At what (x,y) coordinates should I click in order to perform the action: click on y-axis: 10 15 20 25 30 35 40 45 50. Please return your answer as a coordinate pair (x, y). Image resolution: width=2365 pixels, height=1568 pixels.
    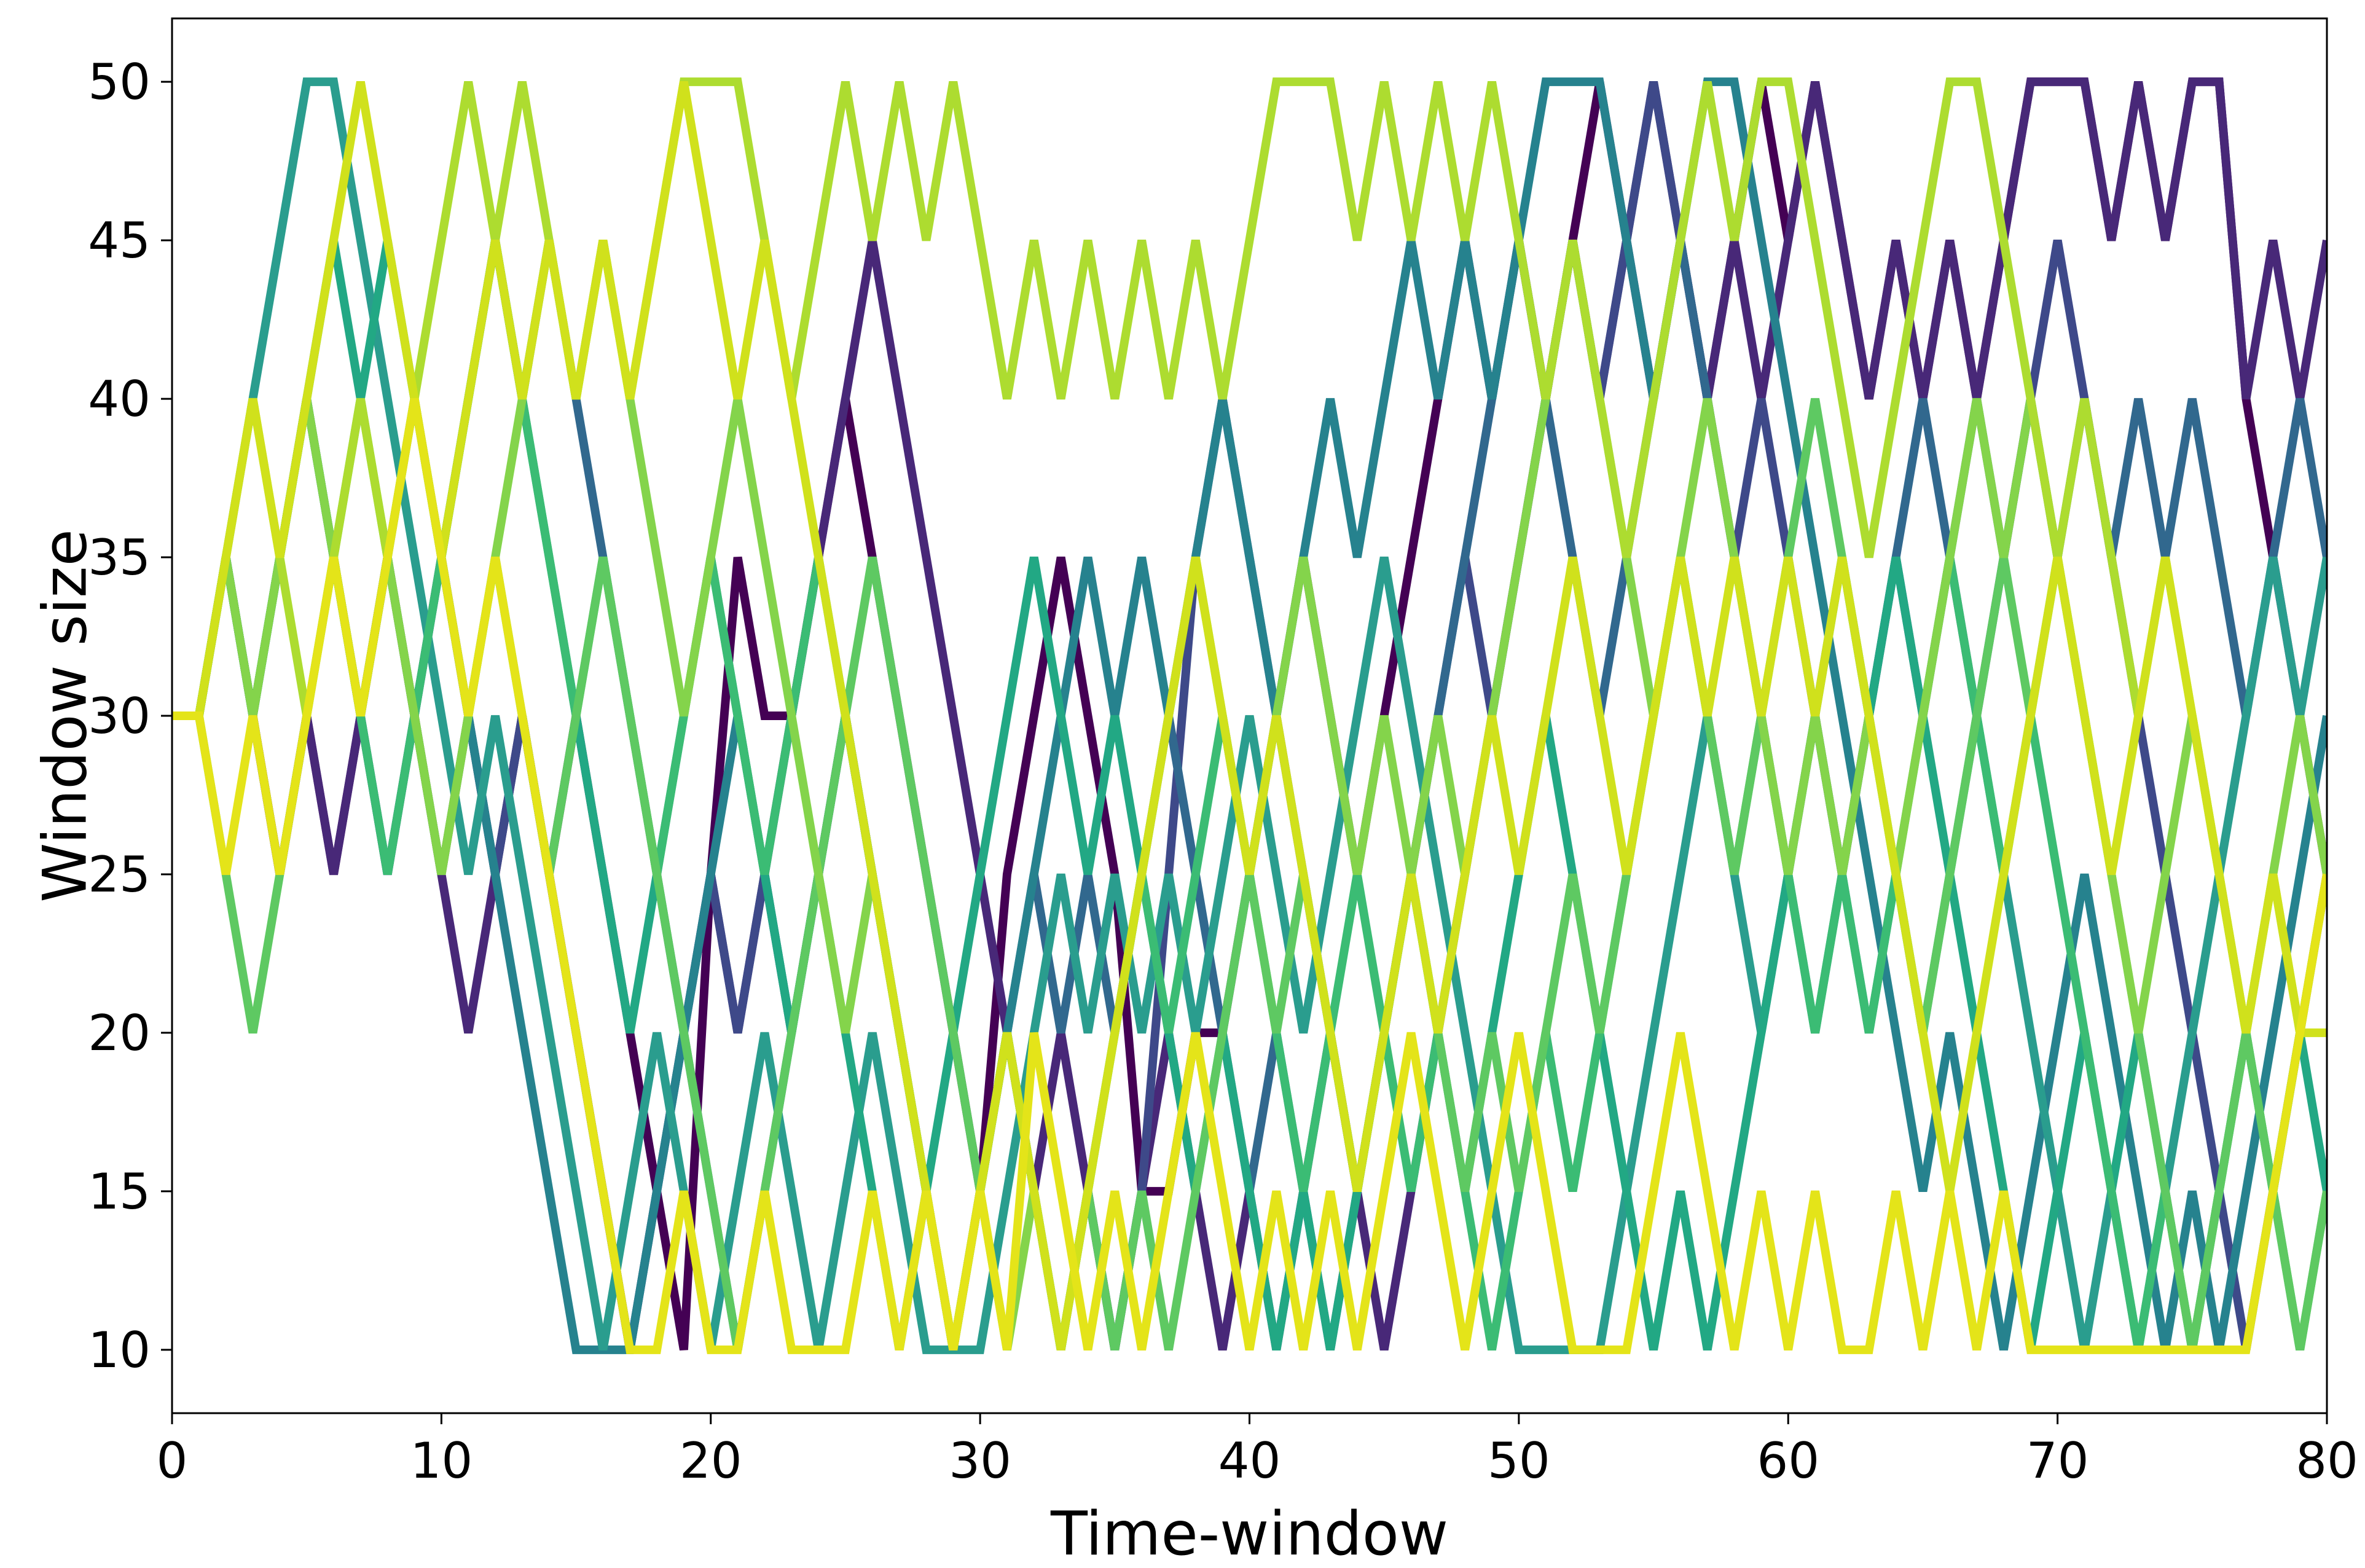
    Looking at the image, I should click on (130, 716).